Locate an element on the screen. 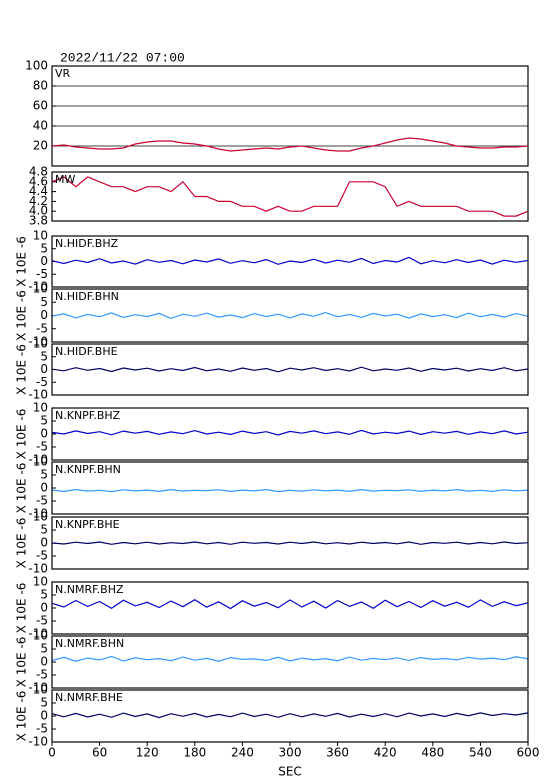 This screenshot has width=554, height=781. x-tick-label: 360 is located at coordinates (337, 753).